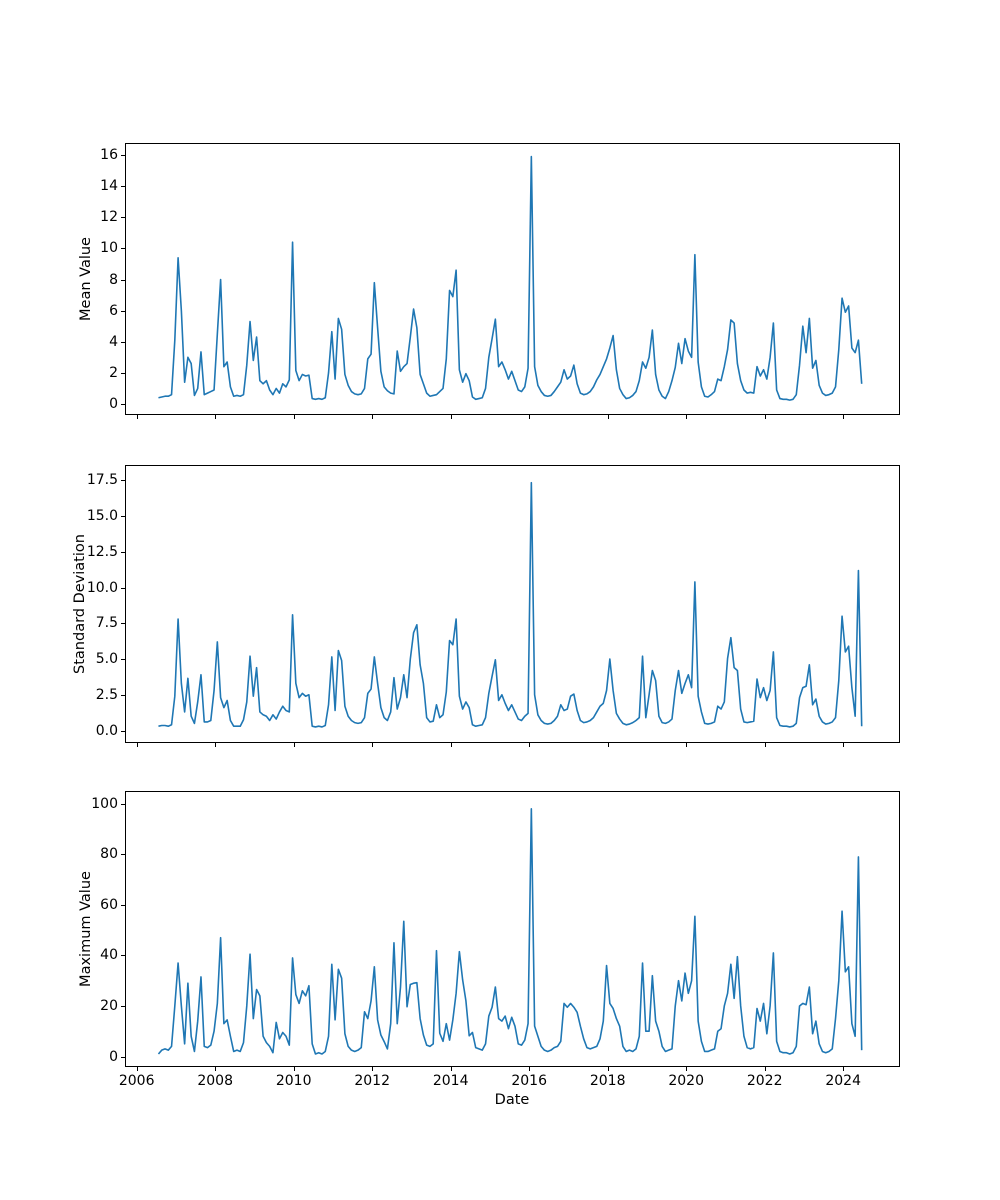 The height and width of the screenshot is (1200, 1000). I want to click on plot-area-std, so click(509, 604).